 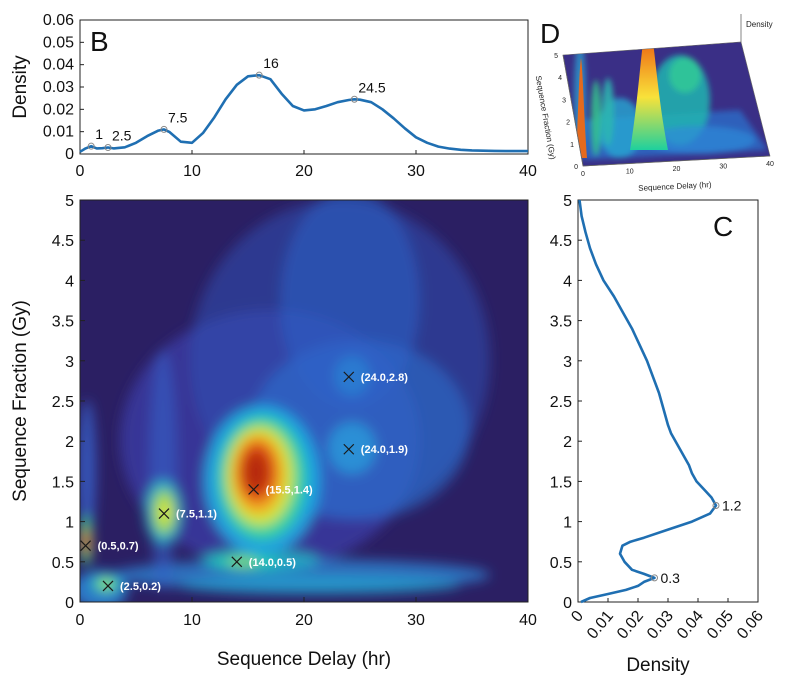 What do you see at coordinates (528, 171) in the screenshot?
I see `panel-b-xtick-label: 40` at bounding box center [528, 171].